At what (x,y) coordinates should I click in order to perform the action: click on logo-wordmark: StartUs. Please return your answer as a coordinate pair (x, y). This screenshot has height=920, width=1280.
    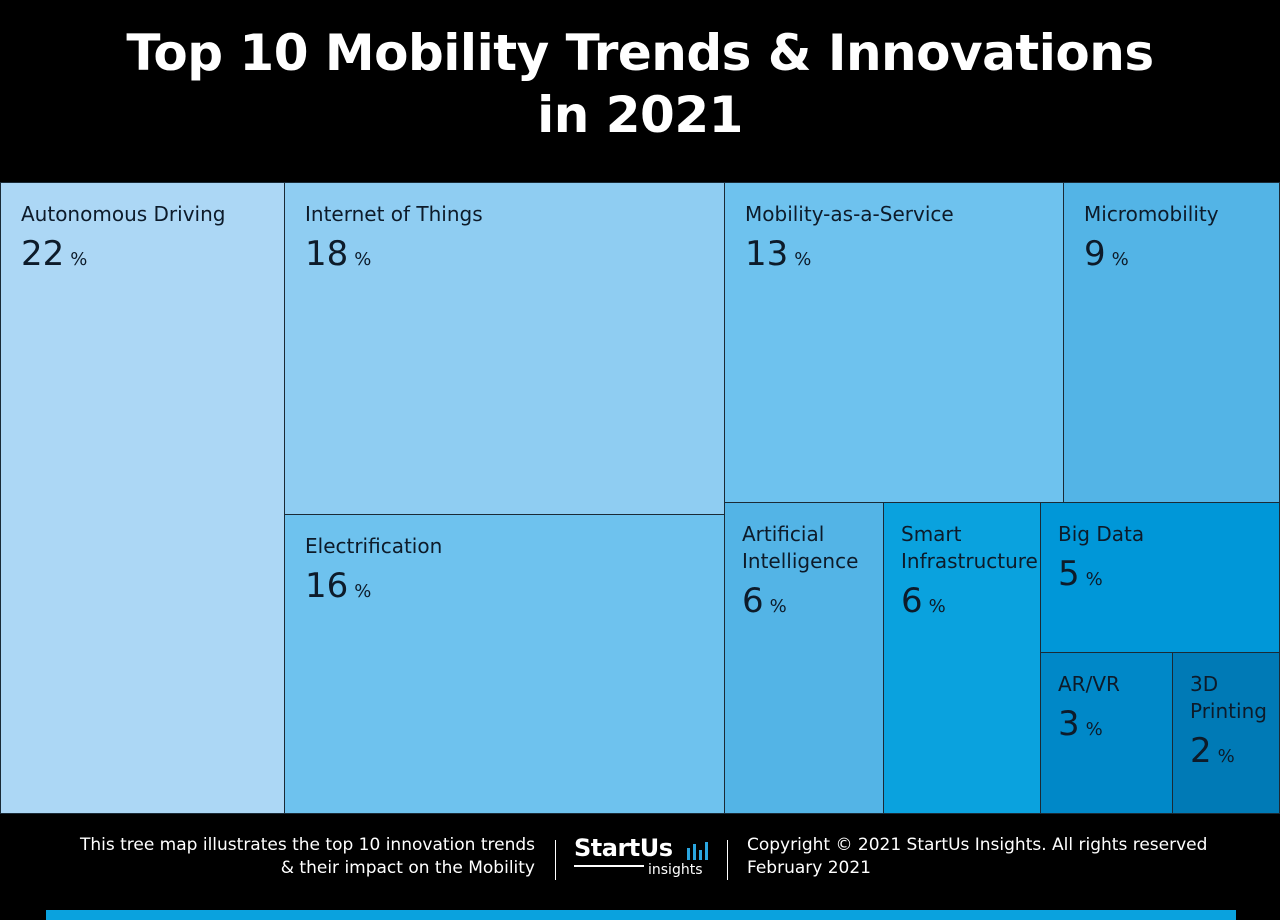
    Looking at the image, I should click on (623, 848).